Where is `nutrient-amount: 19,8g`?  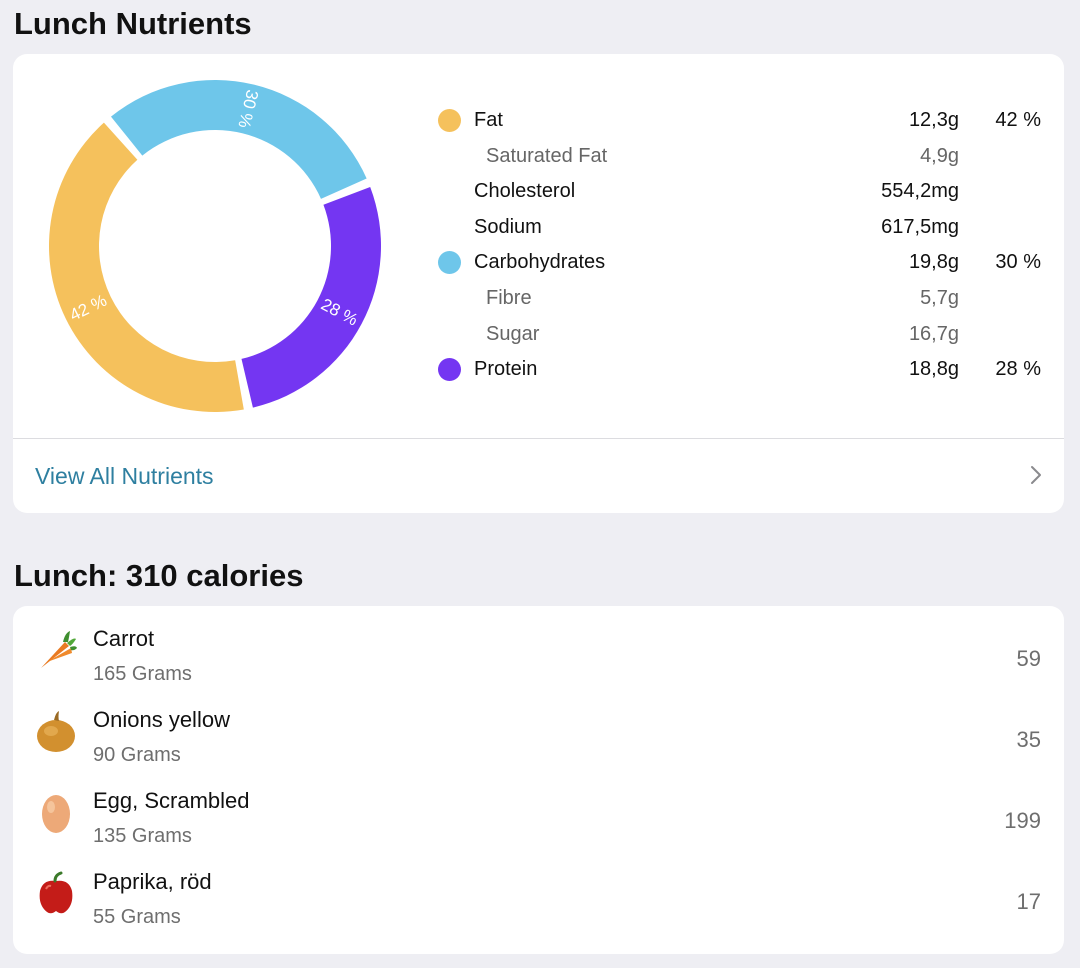 nutrient-amount: 19,8g is located at coordinates (933, 262).